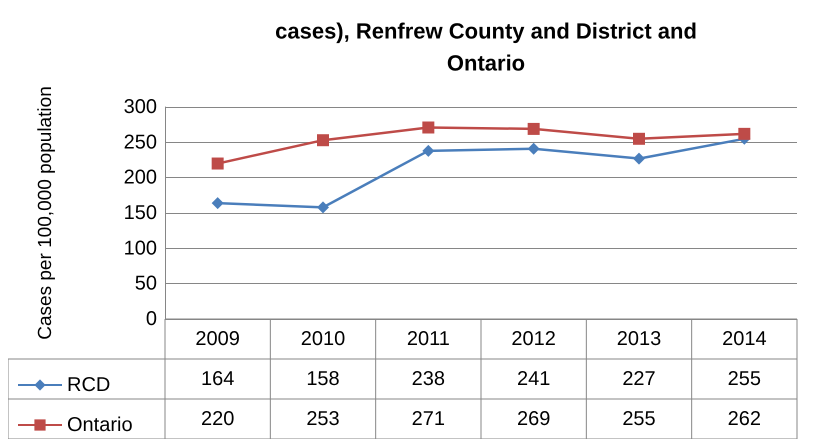  Describe the element at coordinates (140, 177) in the screenshot. I see `y-tick-label: 200` at that location.